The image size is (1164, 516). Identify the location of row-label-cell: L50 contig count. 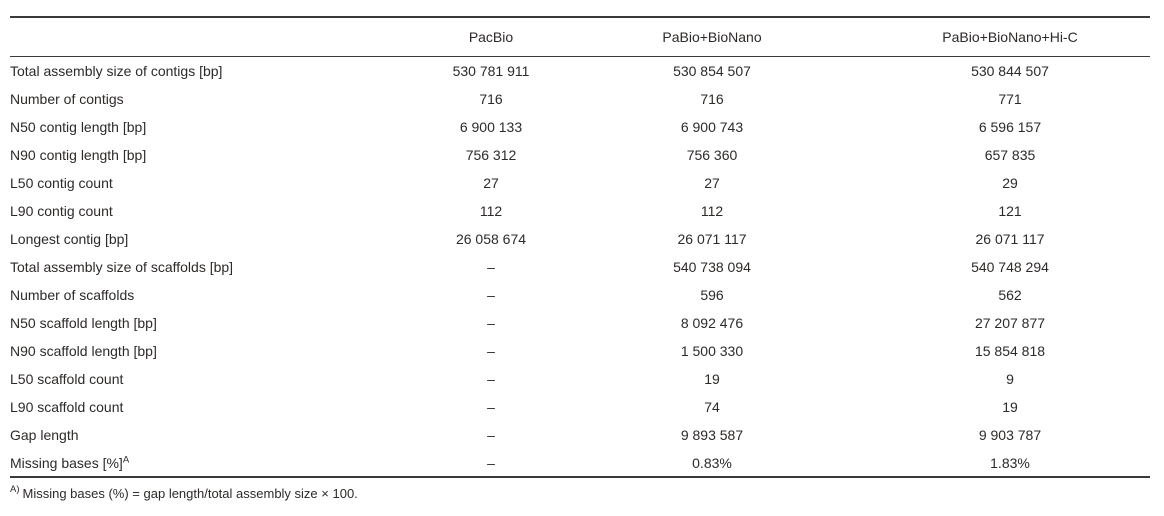
(219, 183).